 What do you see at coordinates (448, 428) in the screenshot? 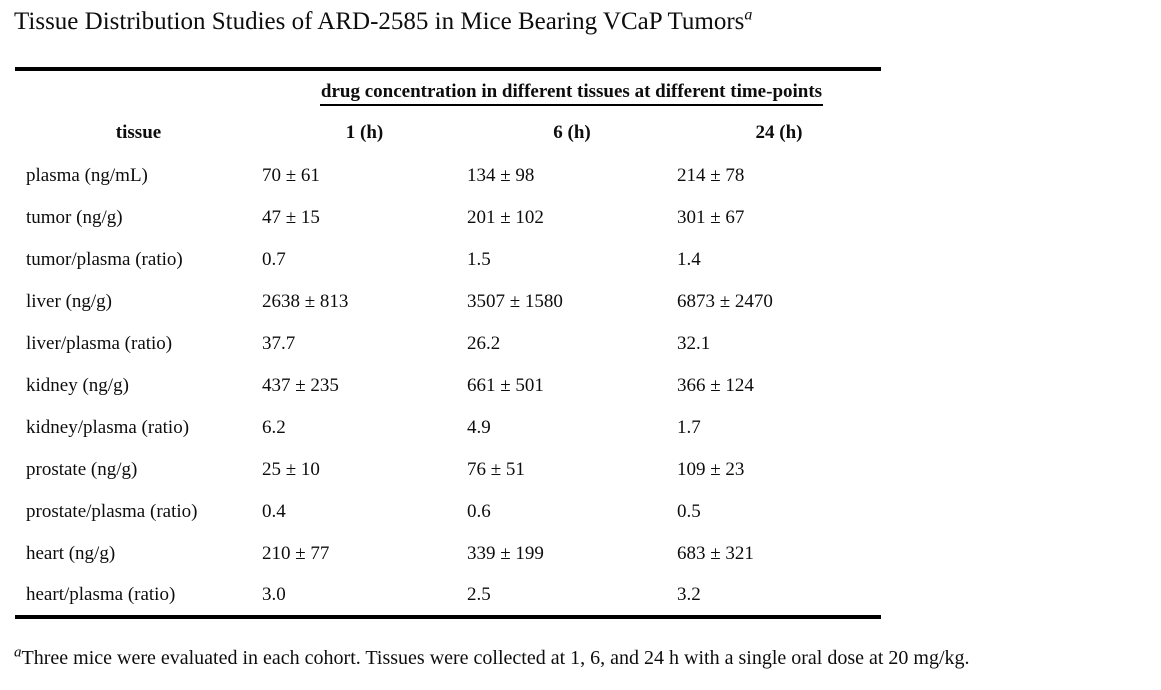
I see `table-row: kidney/plasma (ratio) 6.2 4.9 1.7` at bounding box center [448, 428].